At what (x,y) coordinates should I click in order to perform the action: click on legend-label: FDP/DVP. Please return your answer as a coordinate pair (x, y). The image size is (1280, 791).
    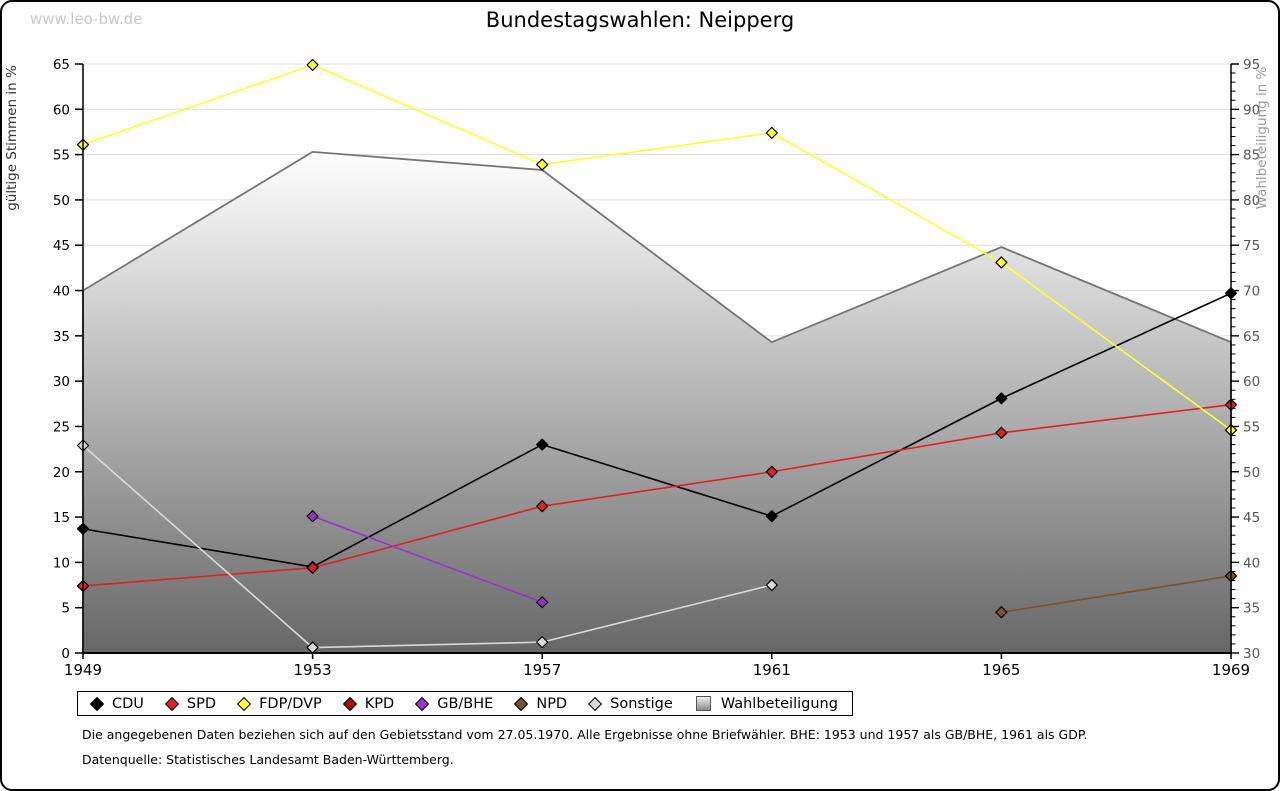
    Looking at the image, I should click on (290, 703).